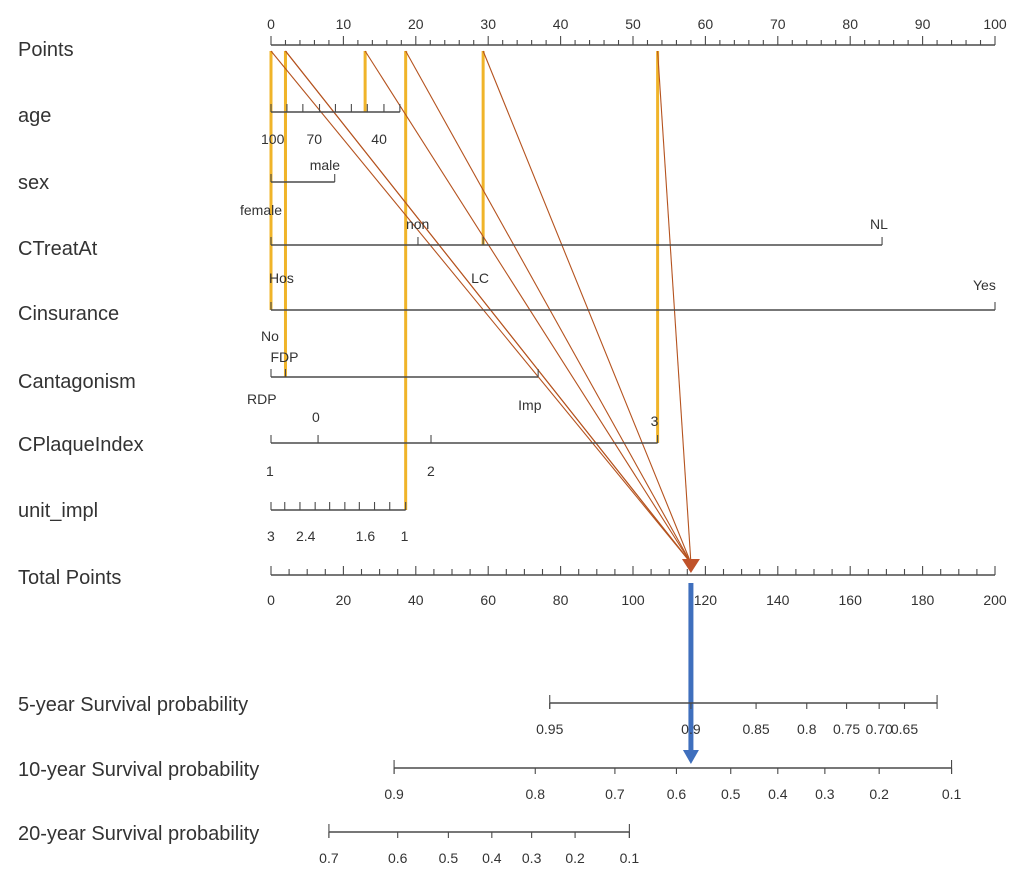  I want to click on points-tick-label: 10, so click(344, 24).